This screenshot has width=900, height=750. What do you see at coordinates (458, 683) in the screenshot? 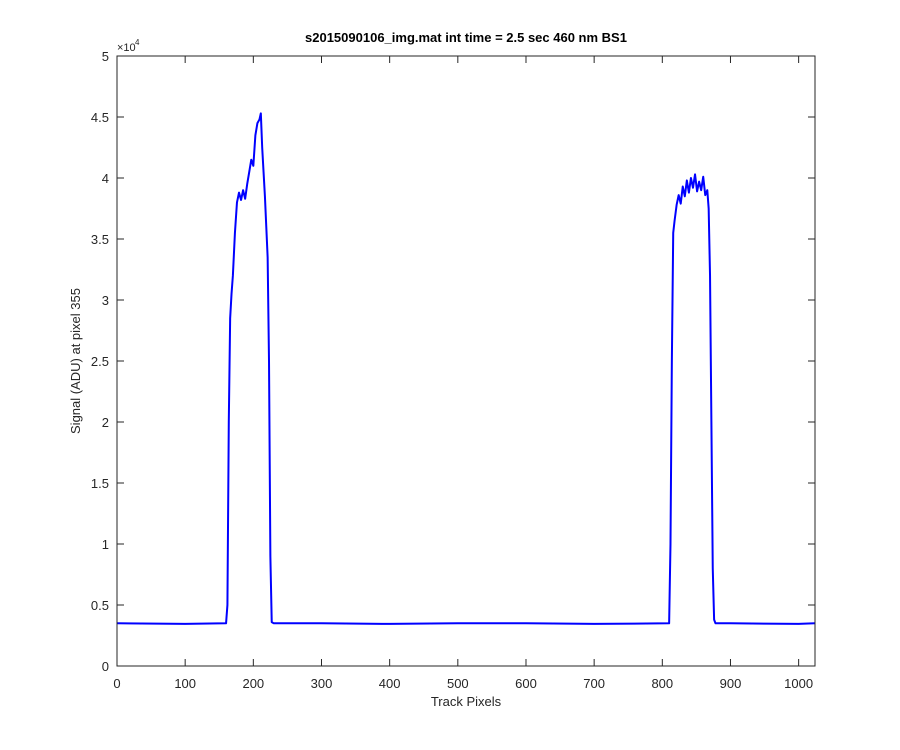
I see `x-tick-label: 500` at bounding box center [458, 683].